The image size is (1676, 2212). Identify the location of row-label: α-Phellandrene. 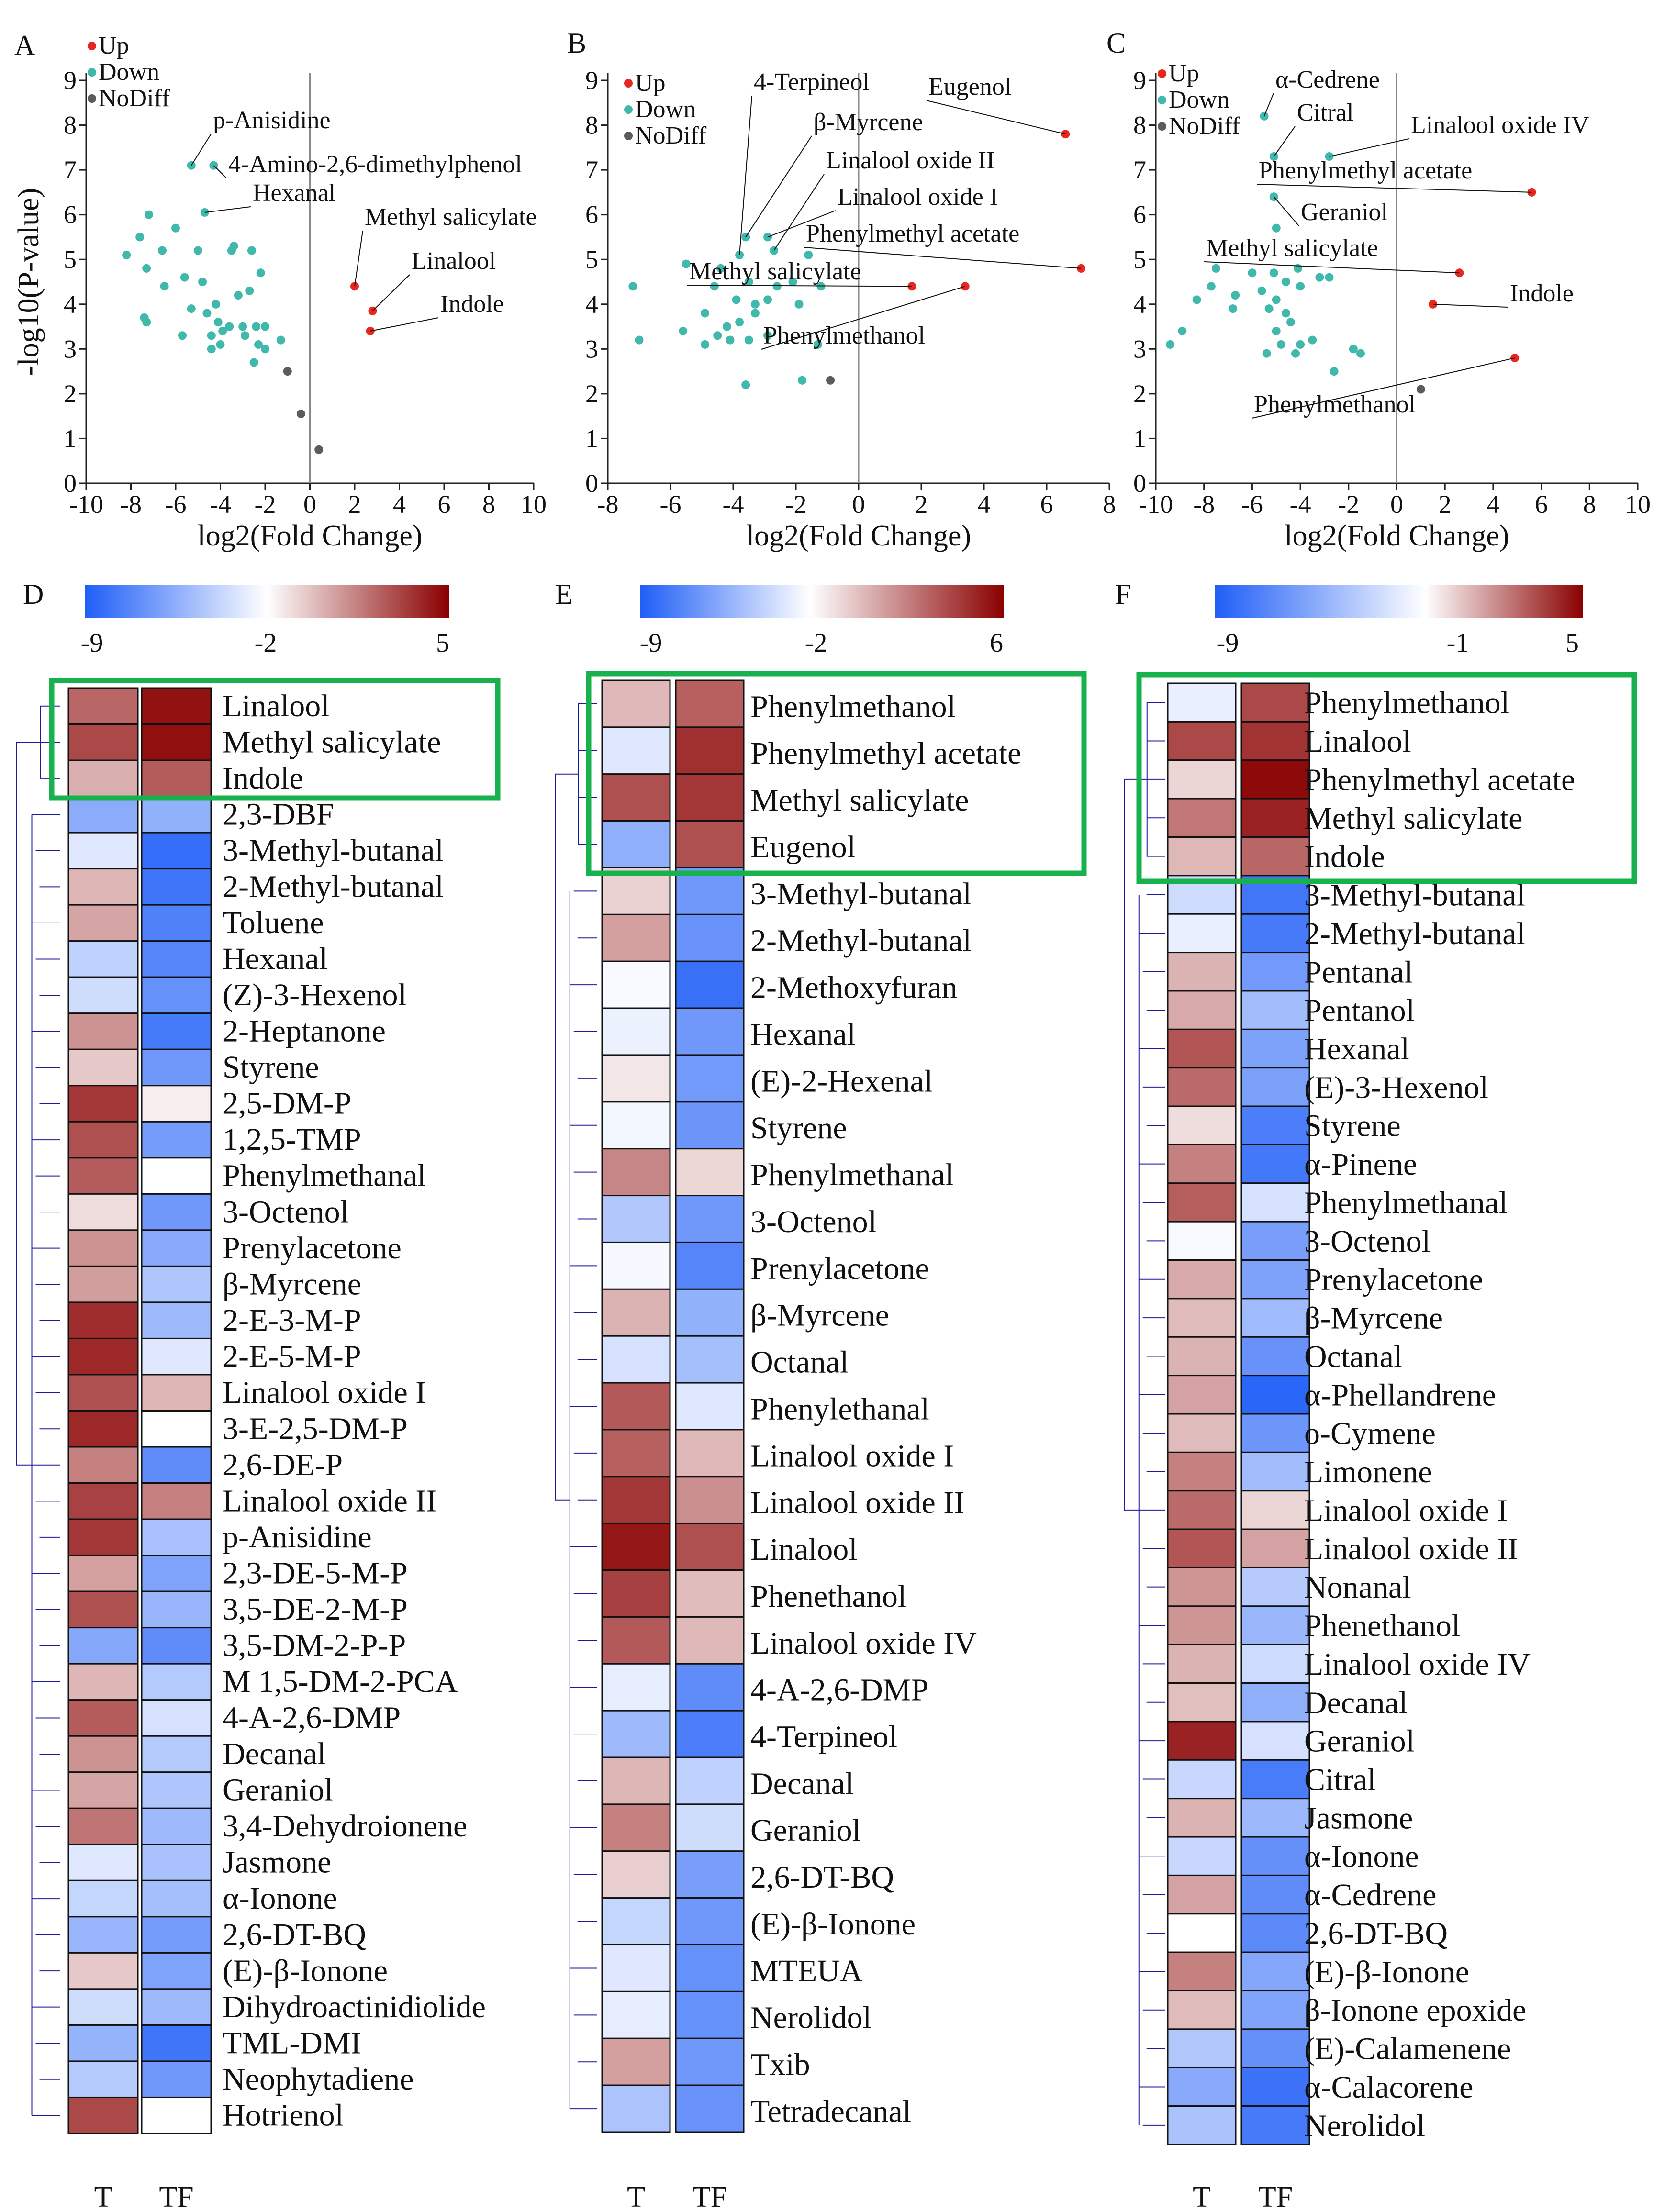
(1400, 1395).